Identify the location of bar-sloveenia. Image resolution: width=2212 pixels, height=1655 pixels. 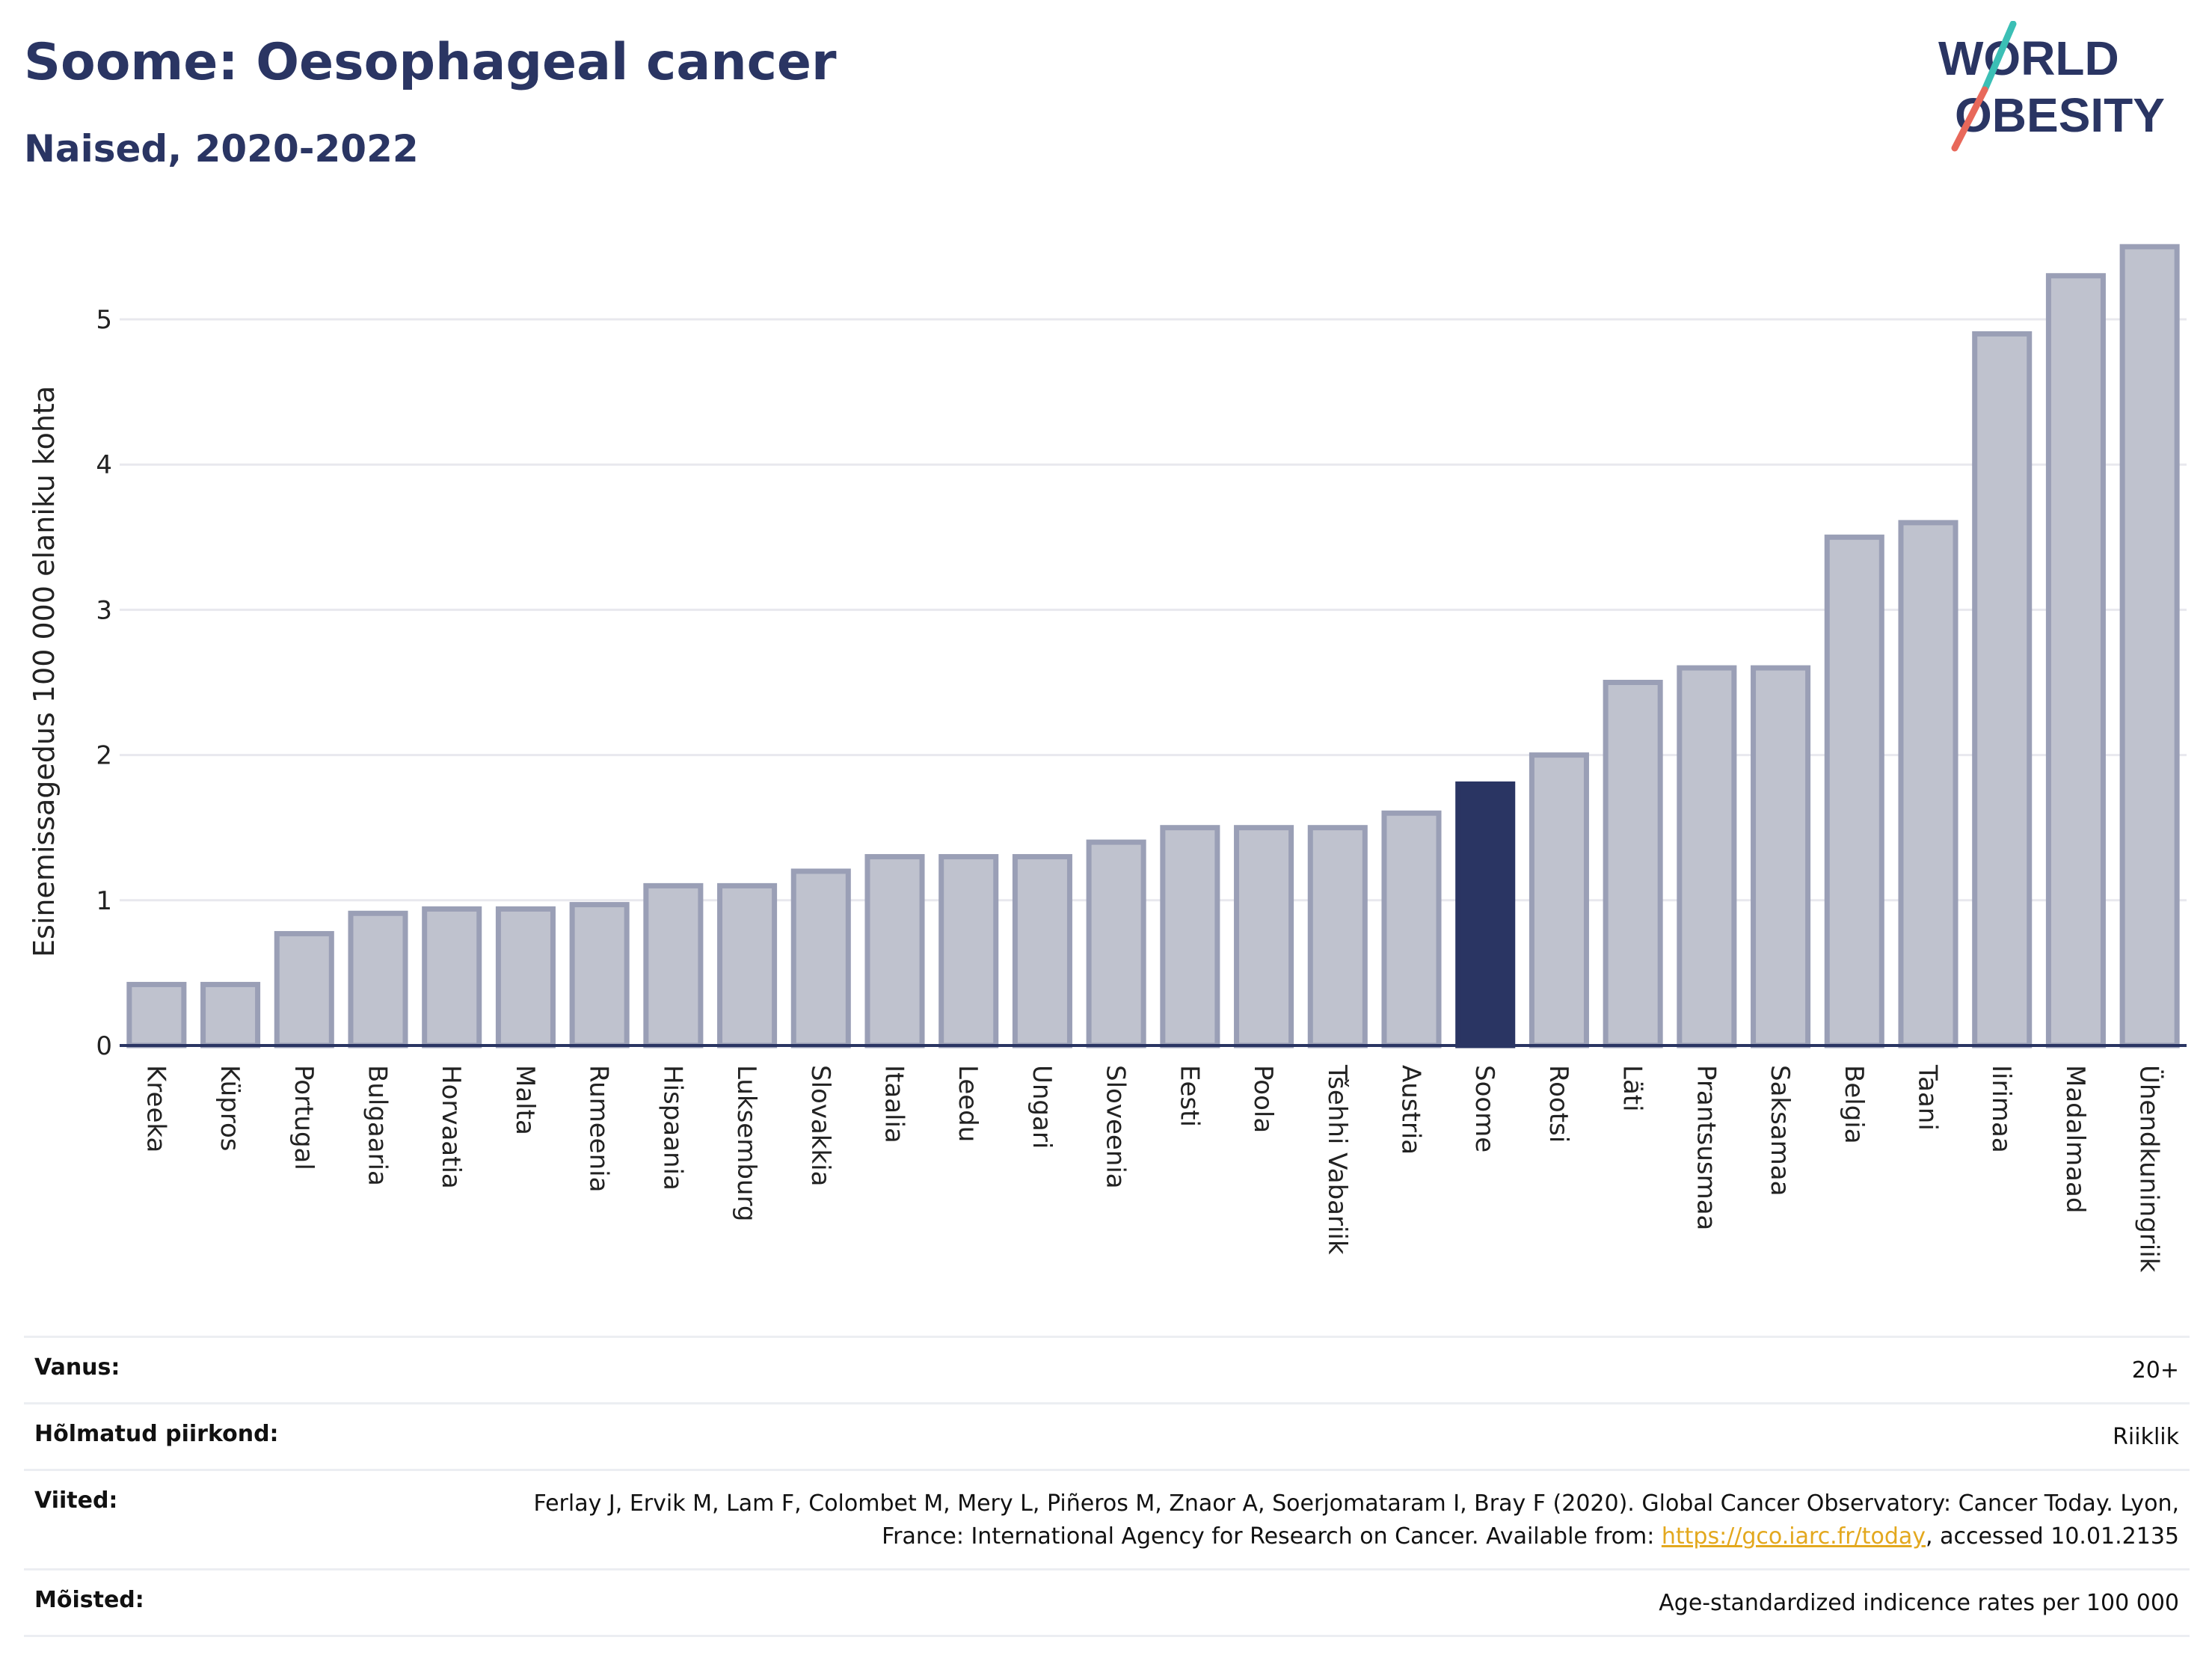
(1116, 943).